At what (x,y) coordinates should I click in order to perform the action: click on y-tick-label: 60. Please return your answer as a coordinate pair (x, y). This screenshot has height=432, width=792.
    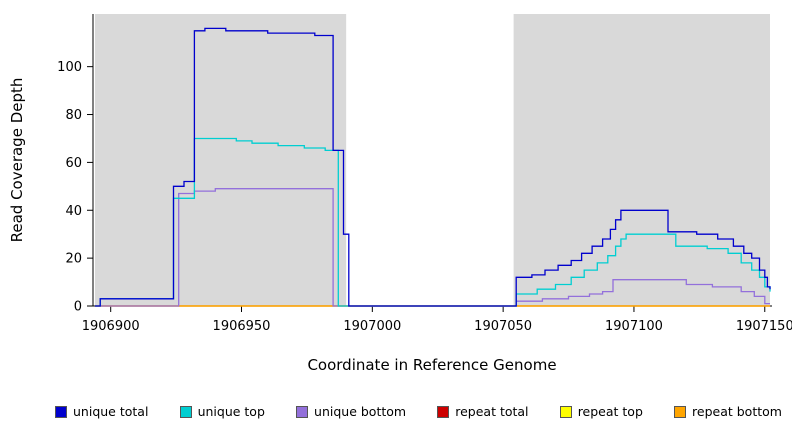
    Looking at the image, I should click on (73, 163).